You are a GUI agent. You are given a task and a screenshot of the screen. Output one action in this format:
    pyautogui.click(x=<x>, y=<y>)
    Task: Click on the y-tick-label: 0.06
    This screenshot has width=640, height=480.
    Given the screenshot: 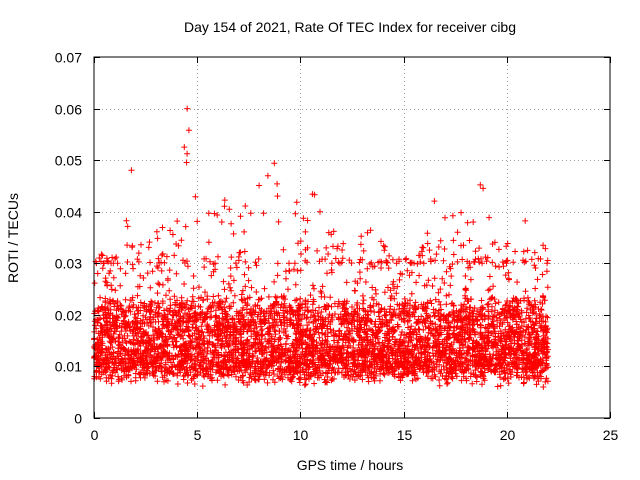 What is the action you would take?
    pyautogui.click(x=68, y=110)
    